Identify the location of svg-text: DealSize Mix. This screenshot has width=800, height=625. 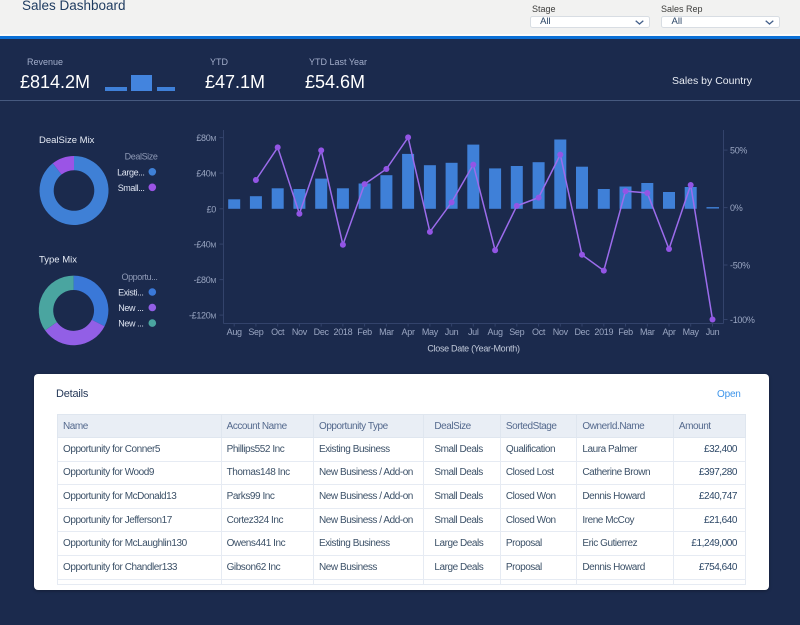
(67, 140).